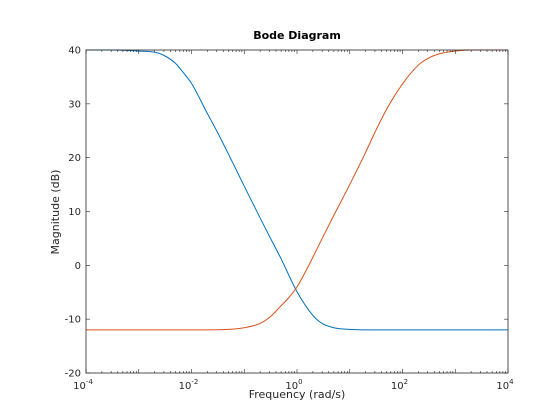 The height and width of the screenshot is (420, 560). Describe the element at coordinates (297, 35) in the screenshot. I see `chart-title: Bode Diagram` at that location.